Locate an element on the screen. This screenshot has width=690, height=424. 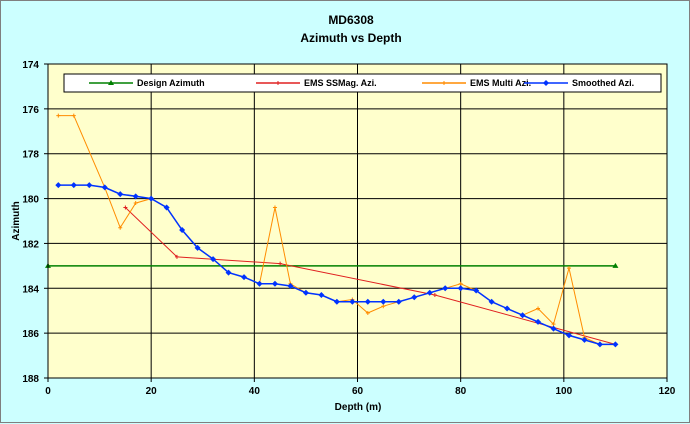
x-tick-label: 120 is located at coordinates (667, 391).